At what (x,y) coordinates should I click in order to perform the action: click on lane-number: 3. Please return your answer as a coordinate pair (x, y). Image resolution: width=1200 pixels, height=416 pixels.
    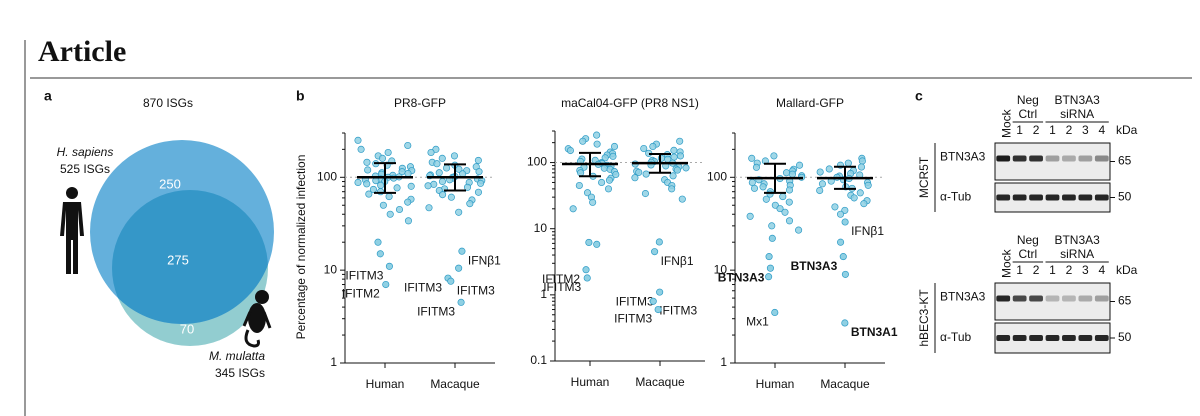
    Looking at the image, I should click on (1085, 130).